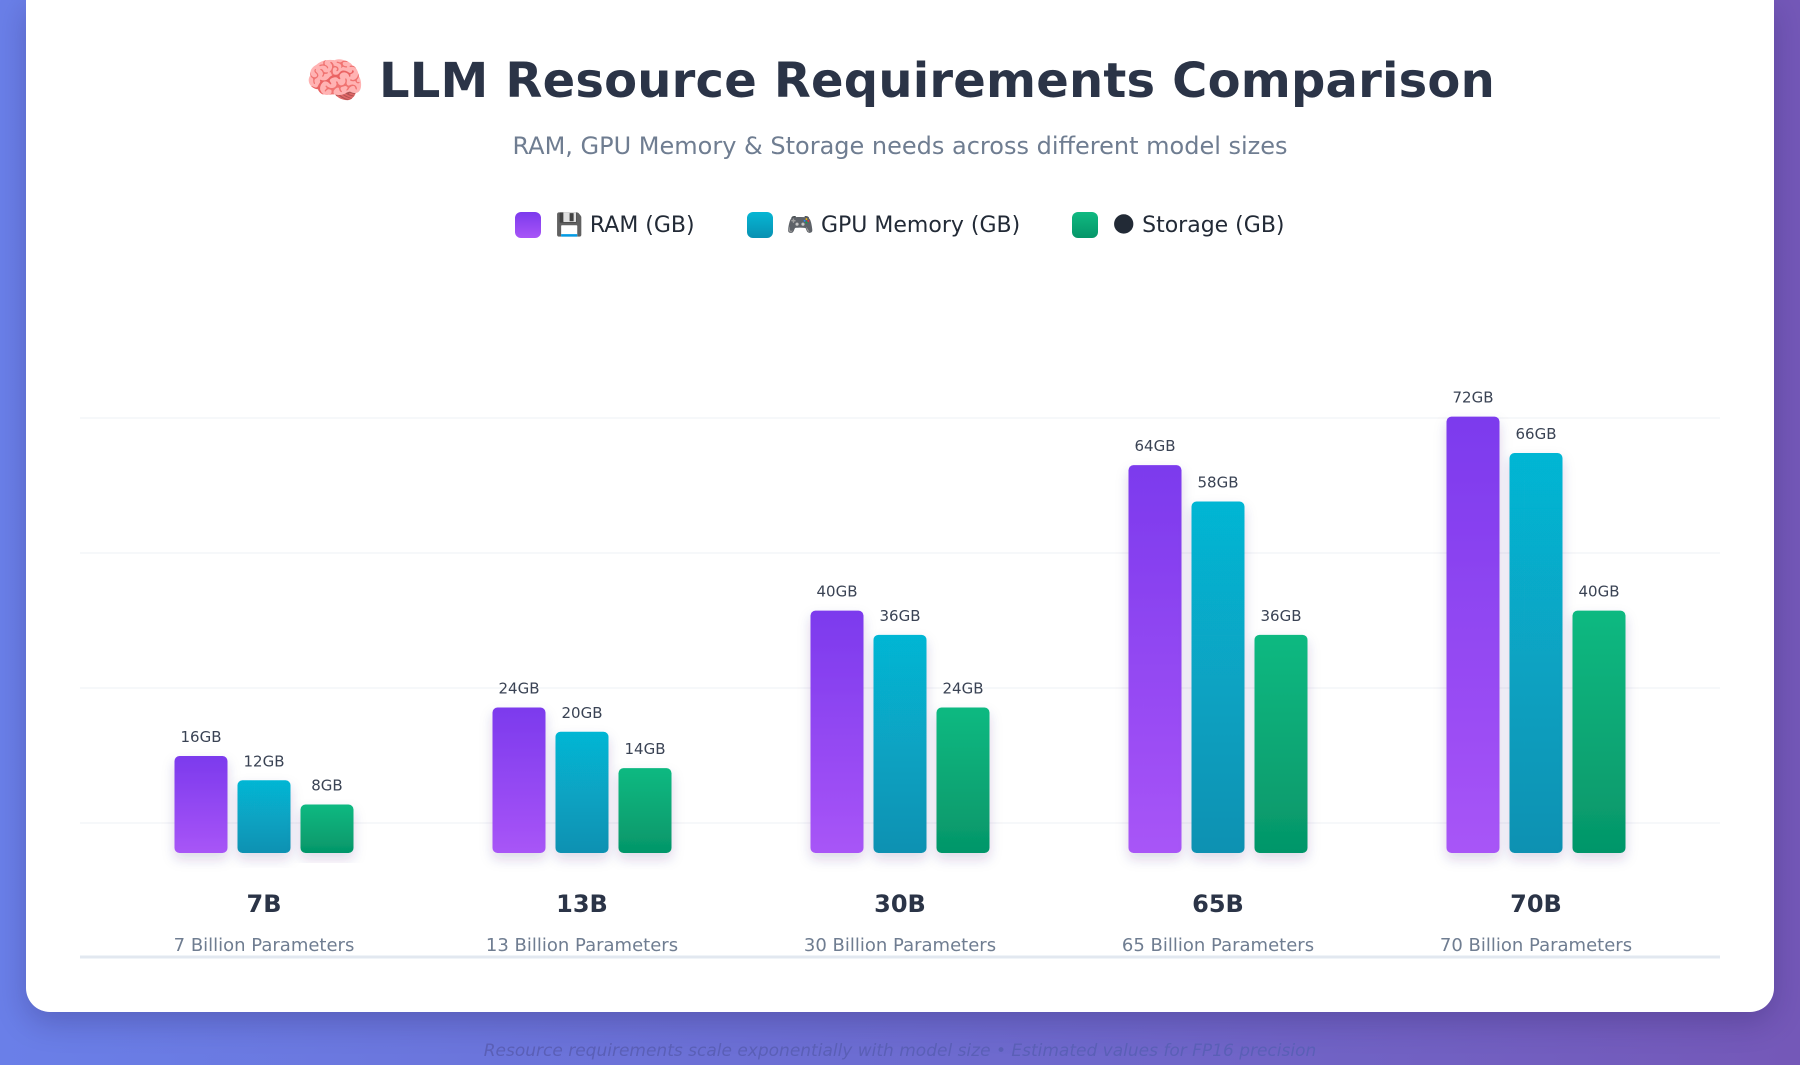 Image resolution: width=1800 pixels, height=1065 pixels. What do you see at coordinates (900, 945) in the screenshot?
I see `category-sublabel-30b: 30 Billion Parameters` at bounding box center [900, 945].